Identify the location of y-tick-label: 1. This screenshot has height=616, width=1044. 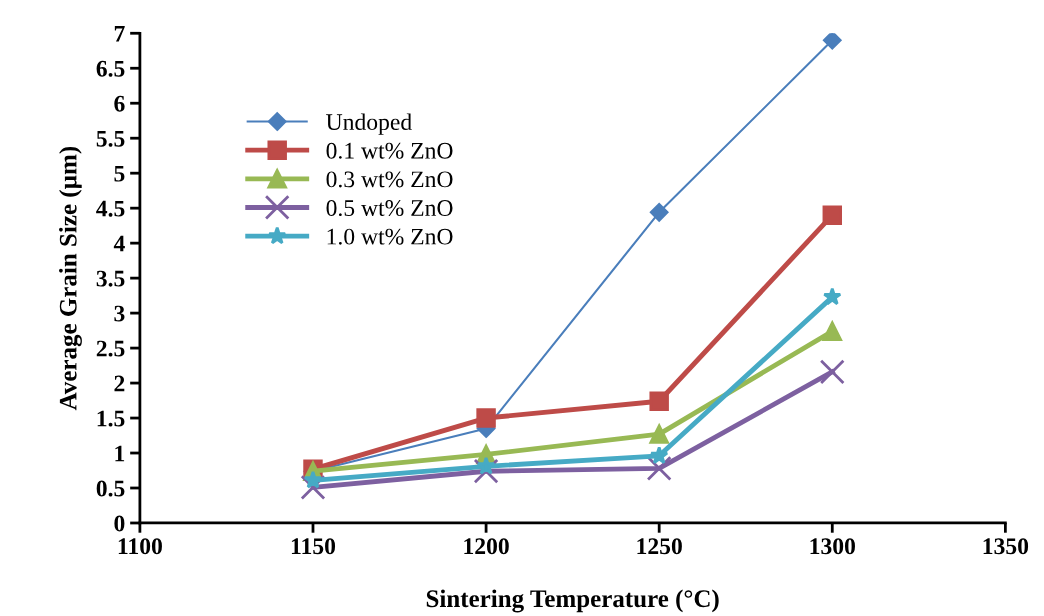
(120, 453).